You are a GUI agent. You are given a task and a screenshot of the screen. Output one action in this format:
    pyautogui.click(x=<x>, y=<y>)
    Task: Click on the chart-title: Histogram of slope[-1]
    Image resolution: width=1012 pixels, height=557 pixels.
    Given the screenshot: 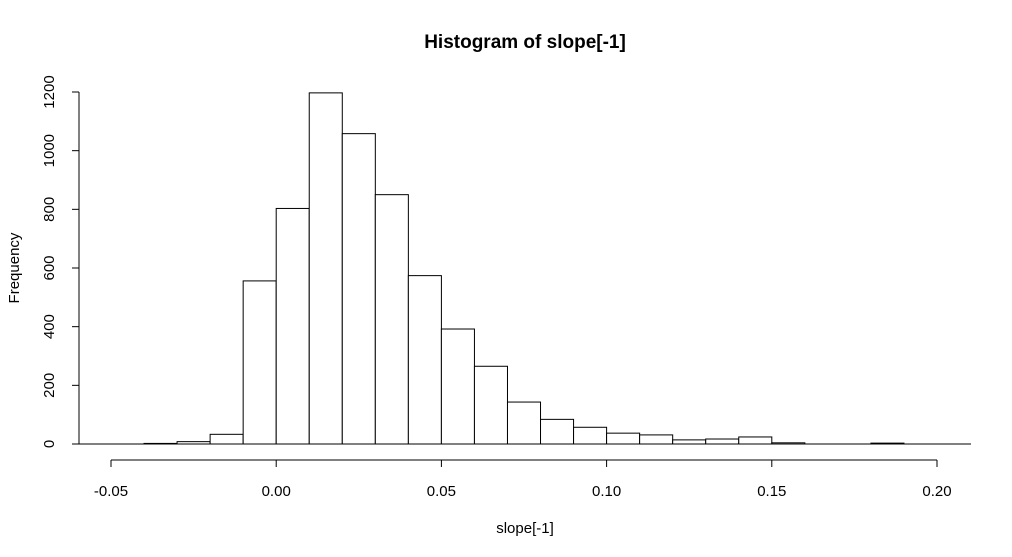 What is the action you would take?
    pyautogui.click(x=525, y=42)
    